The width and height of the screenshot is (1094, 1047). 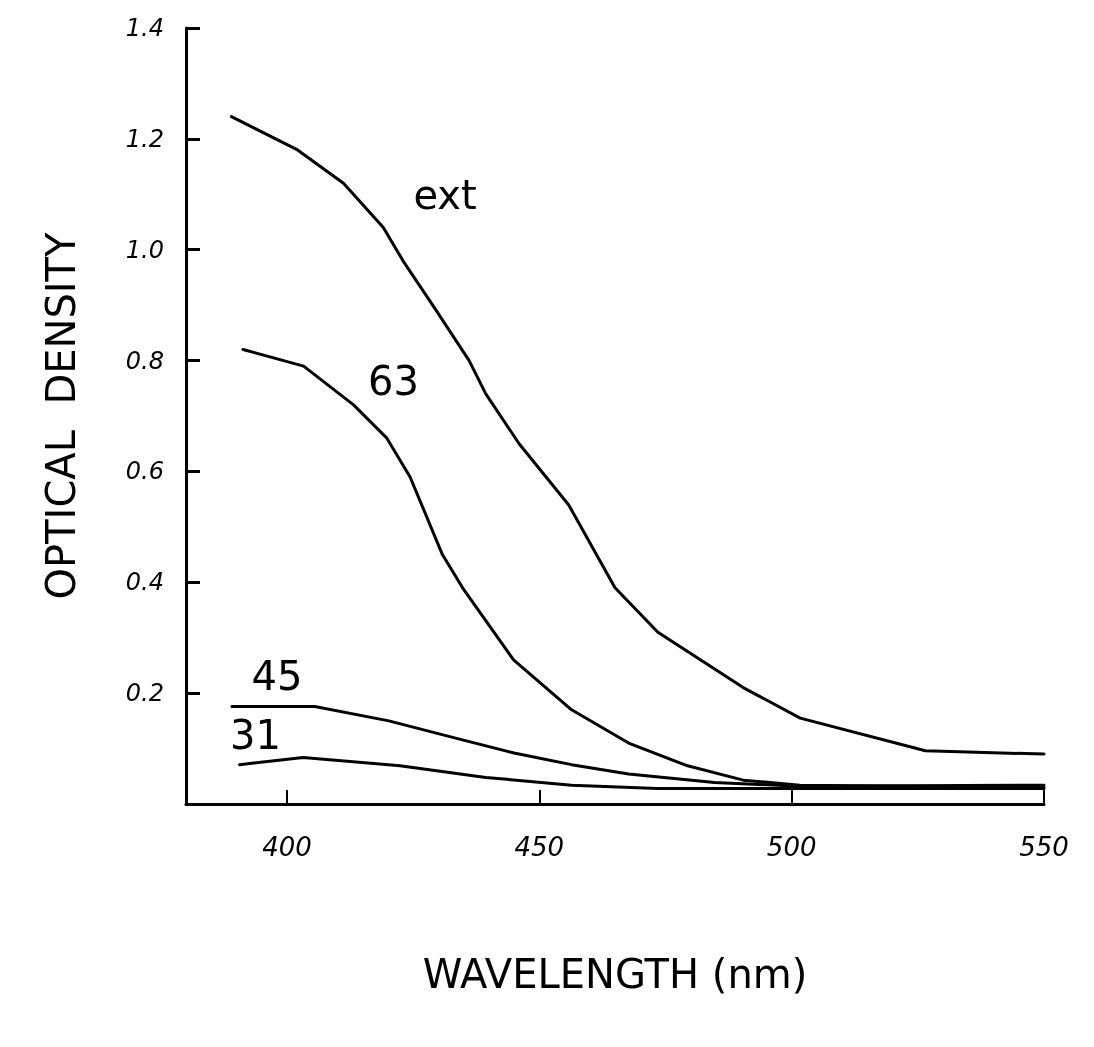 What do you see at coordinates (144, 582) in the screenshot?
I see `y-tick-label: 0.4` at bounding box center [144, 582].